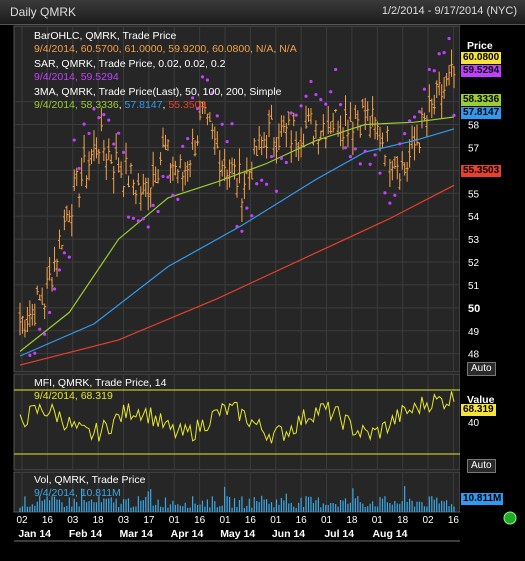 This screenshot has width=525, height=561. I want to click on price-tick-label: 55, so click(474, 194).